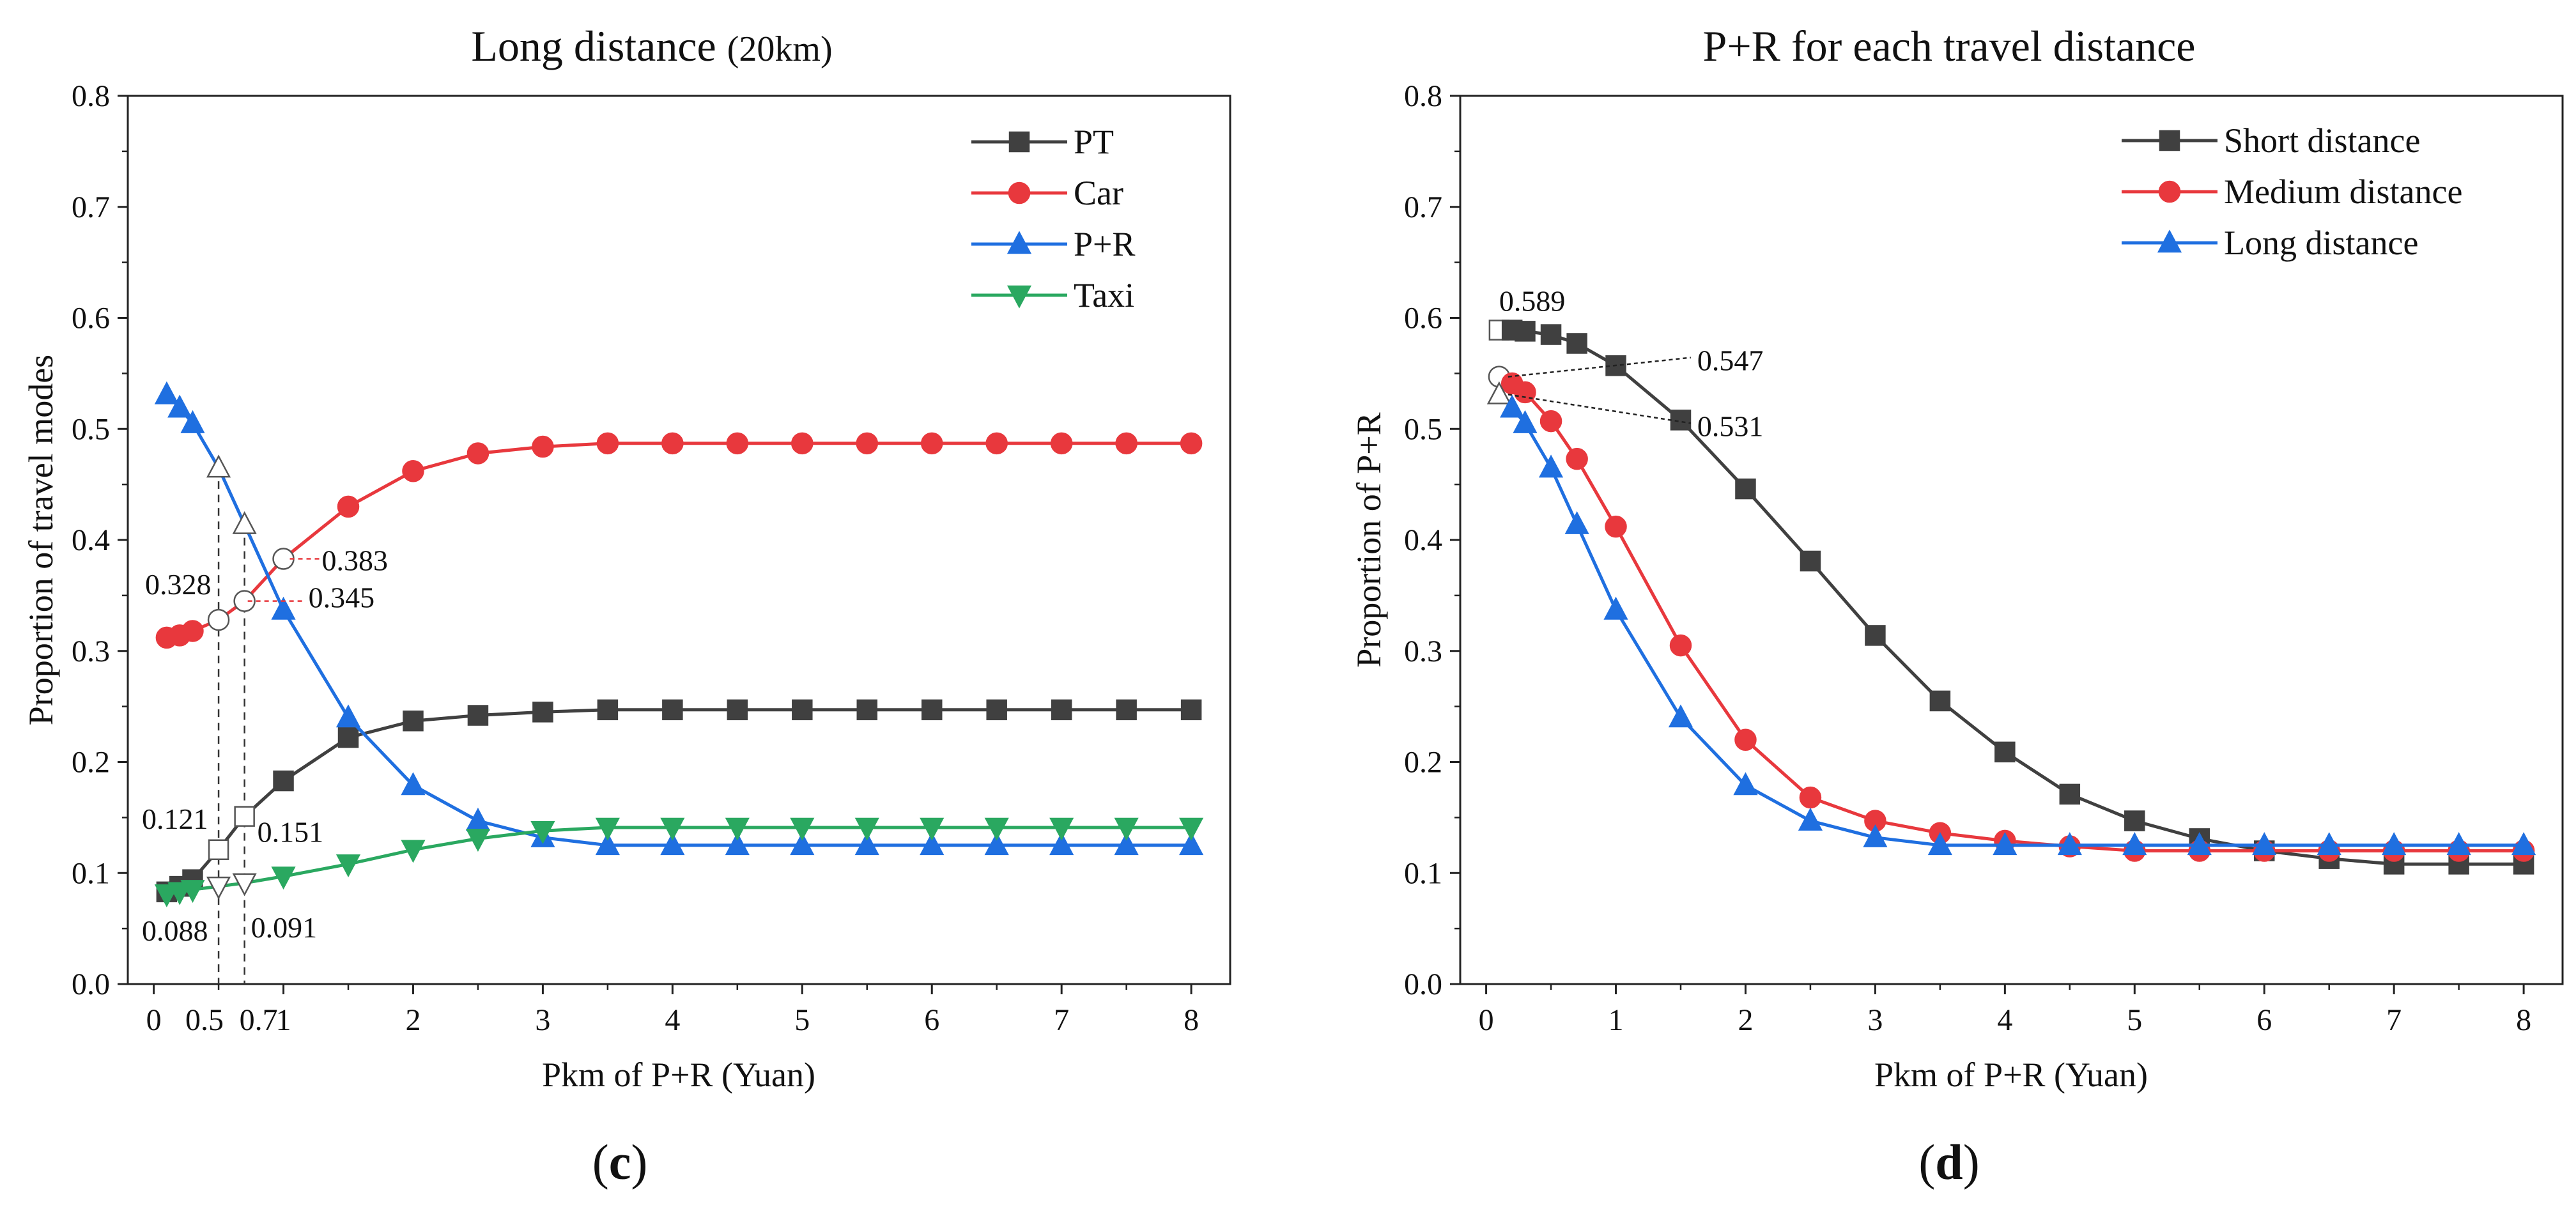 The image size is (2576, 1216). What do you see at coordinates (1423, 873) in the screenshot?
I see `y-tick-label-d: 0.1` at bounding box center [1423, 873].